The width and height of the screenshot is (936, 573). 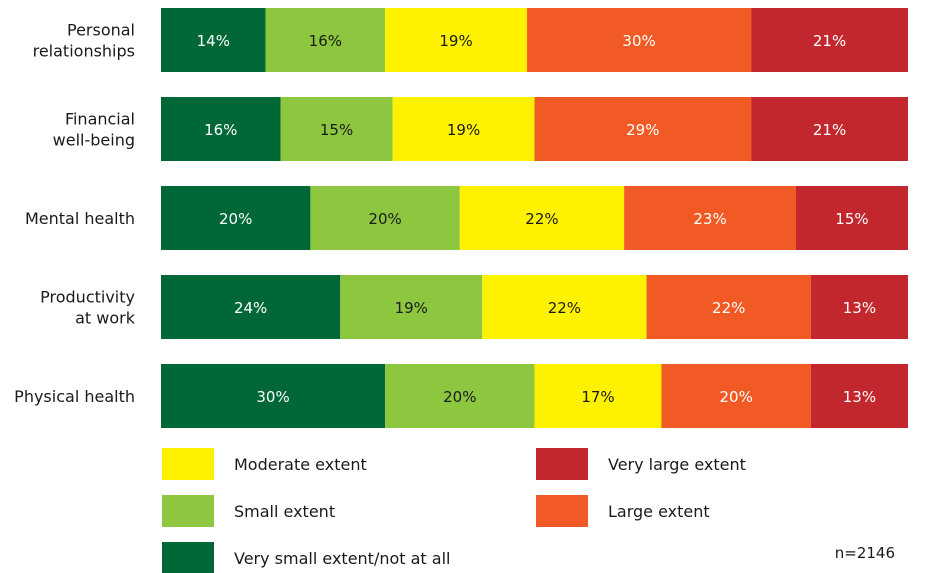 I want to click on category-label-physical-health: Physical health, so click(x=74, y=396).